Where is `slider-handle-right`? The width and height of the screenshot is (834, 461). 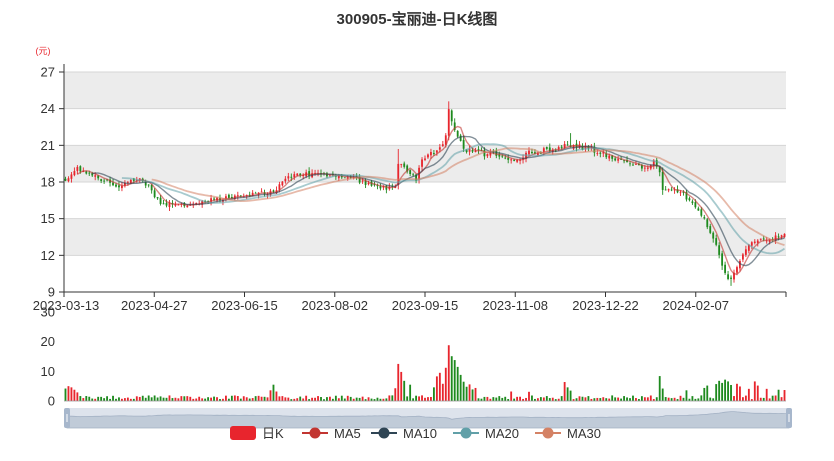
slider-handle-right is located at coordinates (789, 418).